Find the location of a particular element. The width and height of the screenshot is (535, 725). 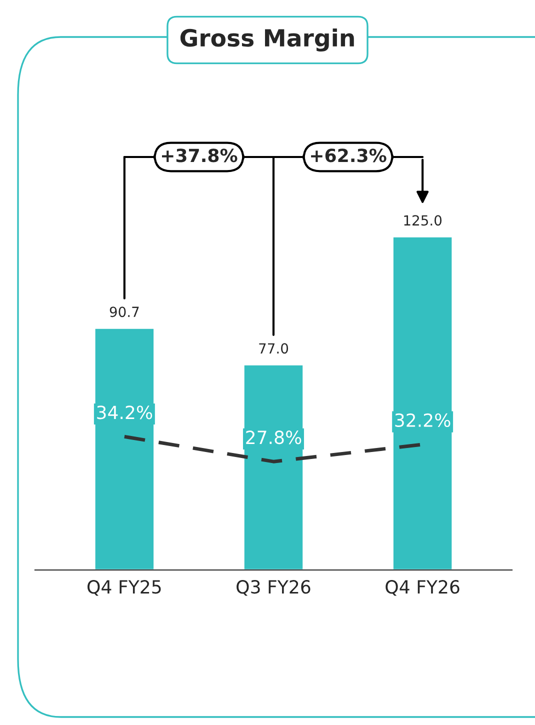

data-label: 32.2% is located at coordinates (422, 420).